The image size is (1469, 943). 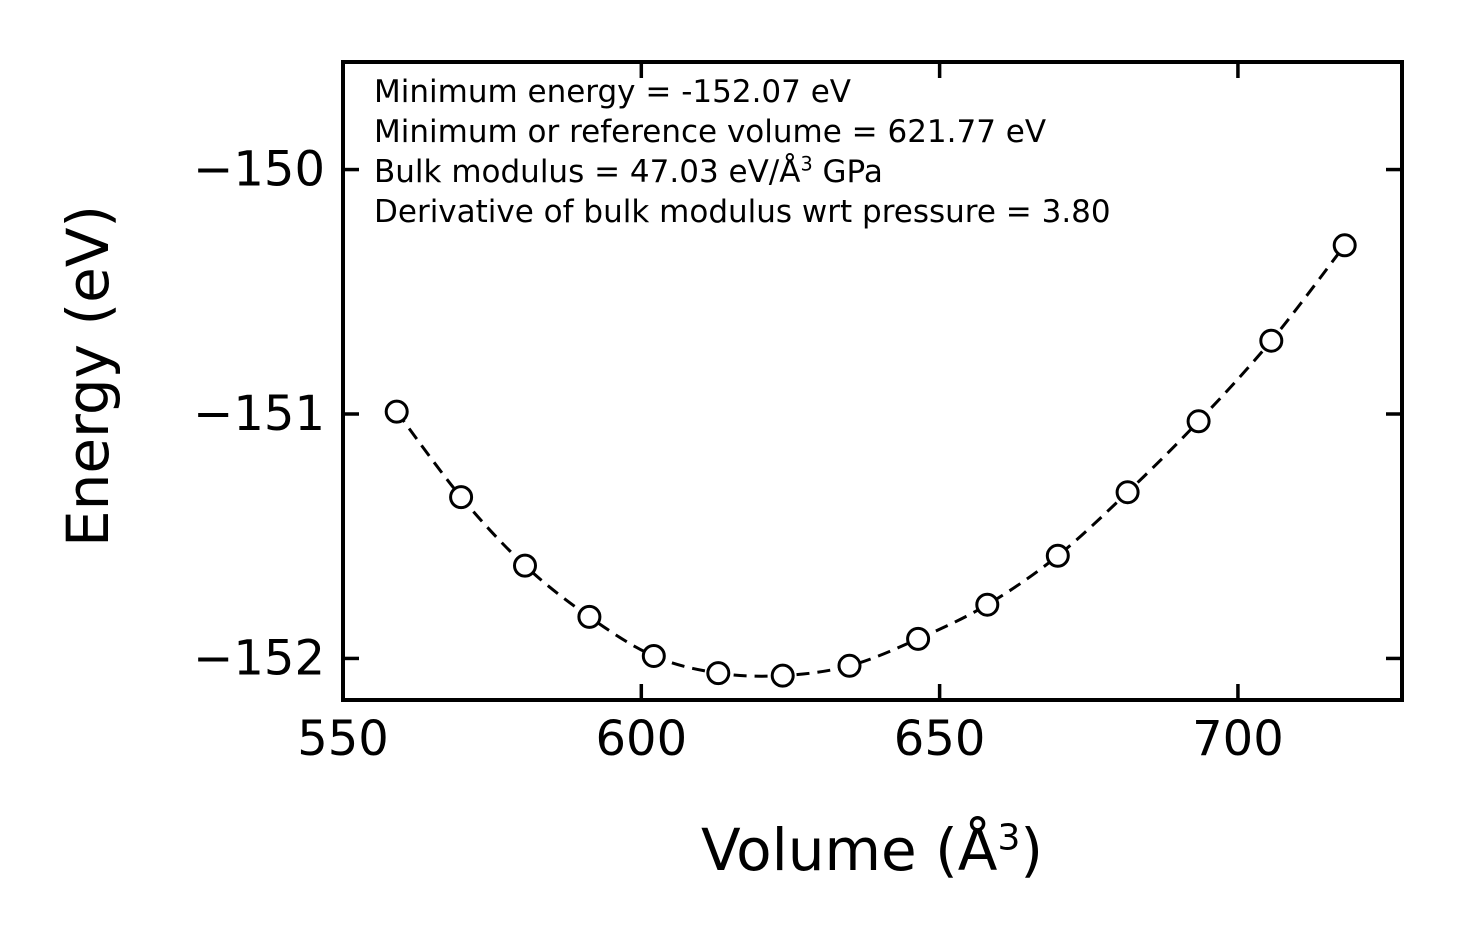 I want to click on annotation-line-text: Bulk modulus = 47.03 eV/Å, so click(x=587, y=172).